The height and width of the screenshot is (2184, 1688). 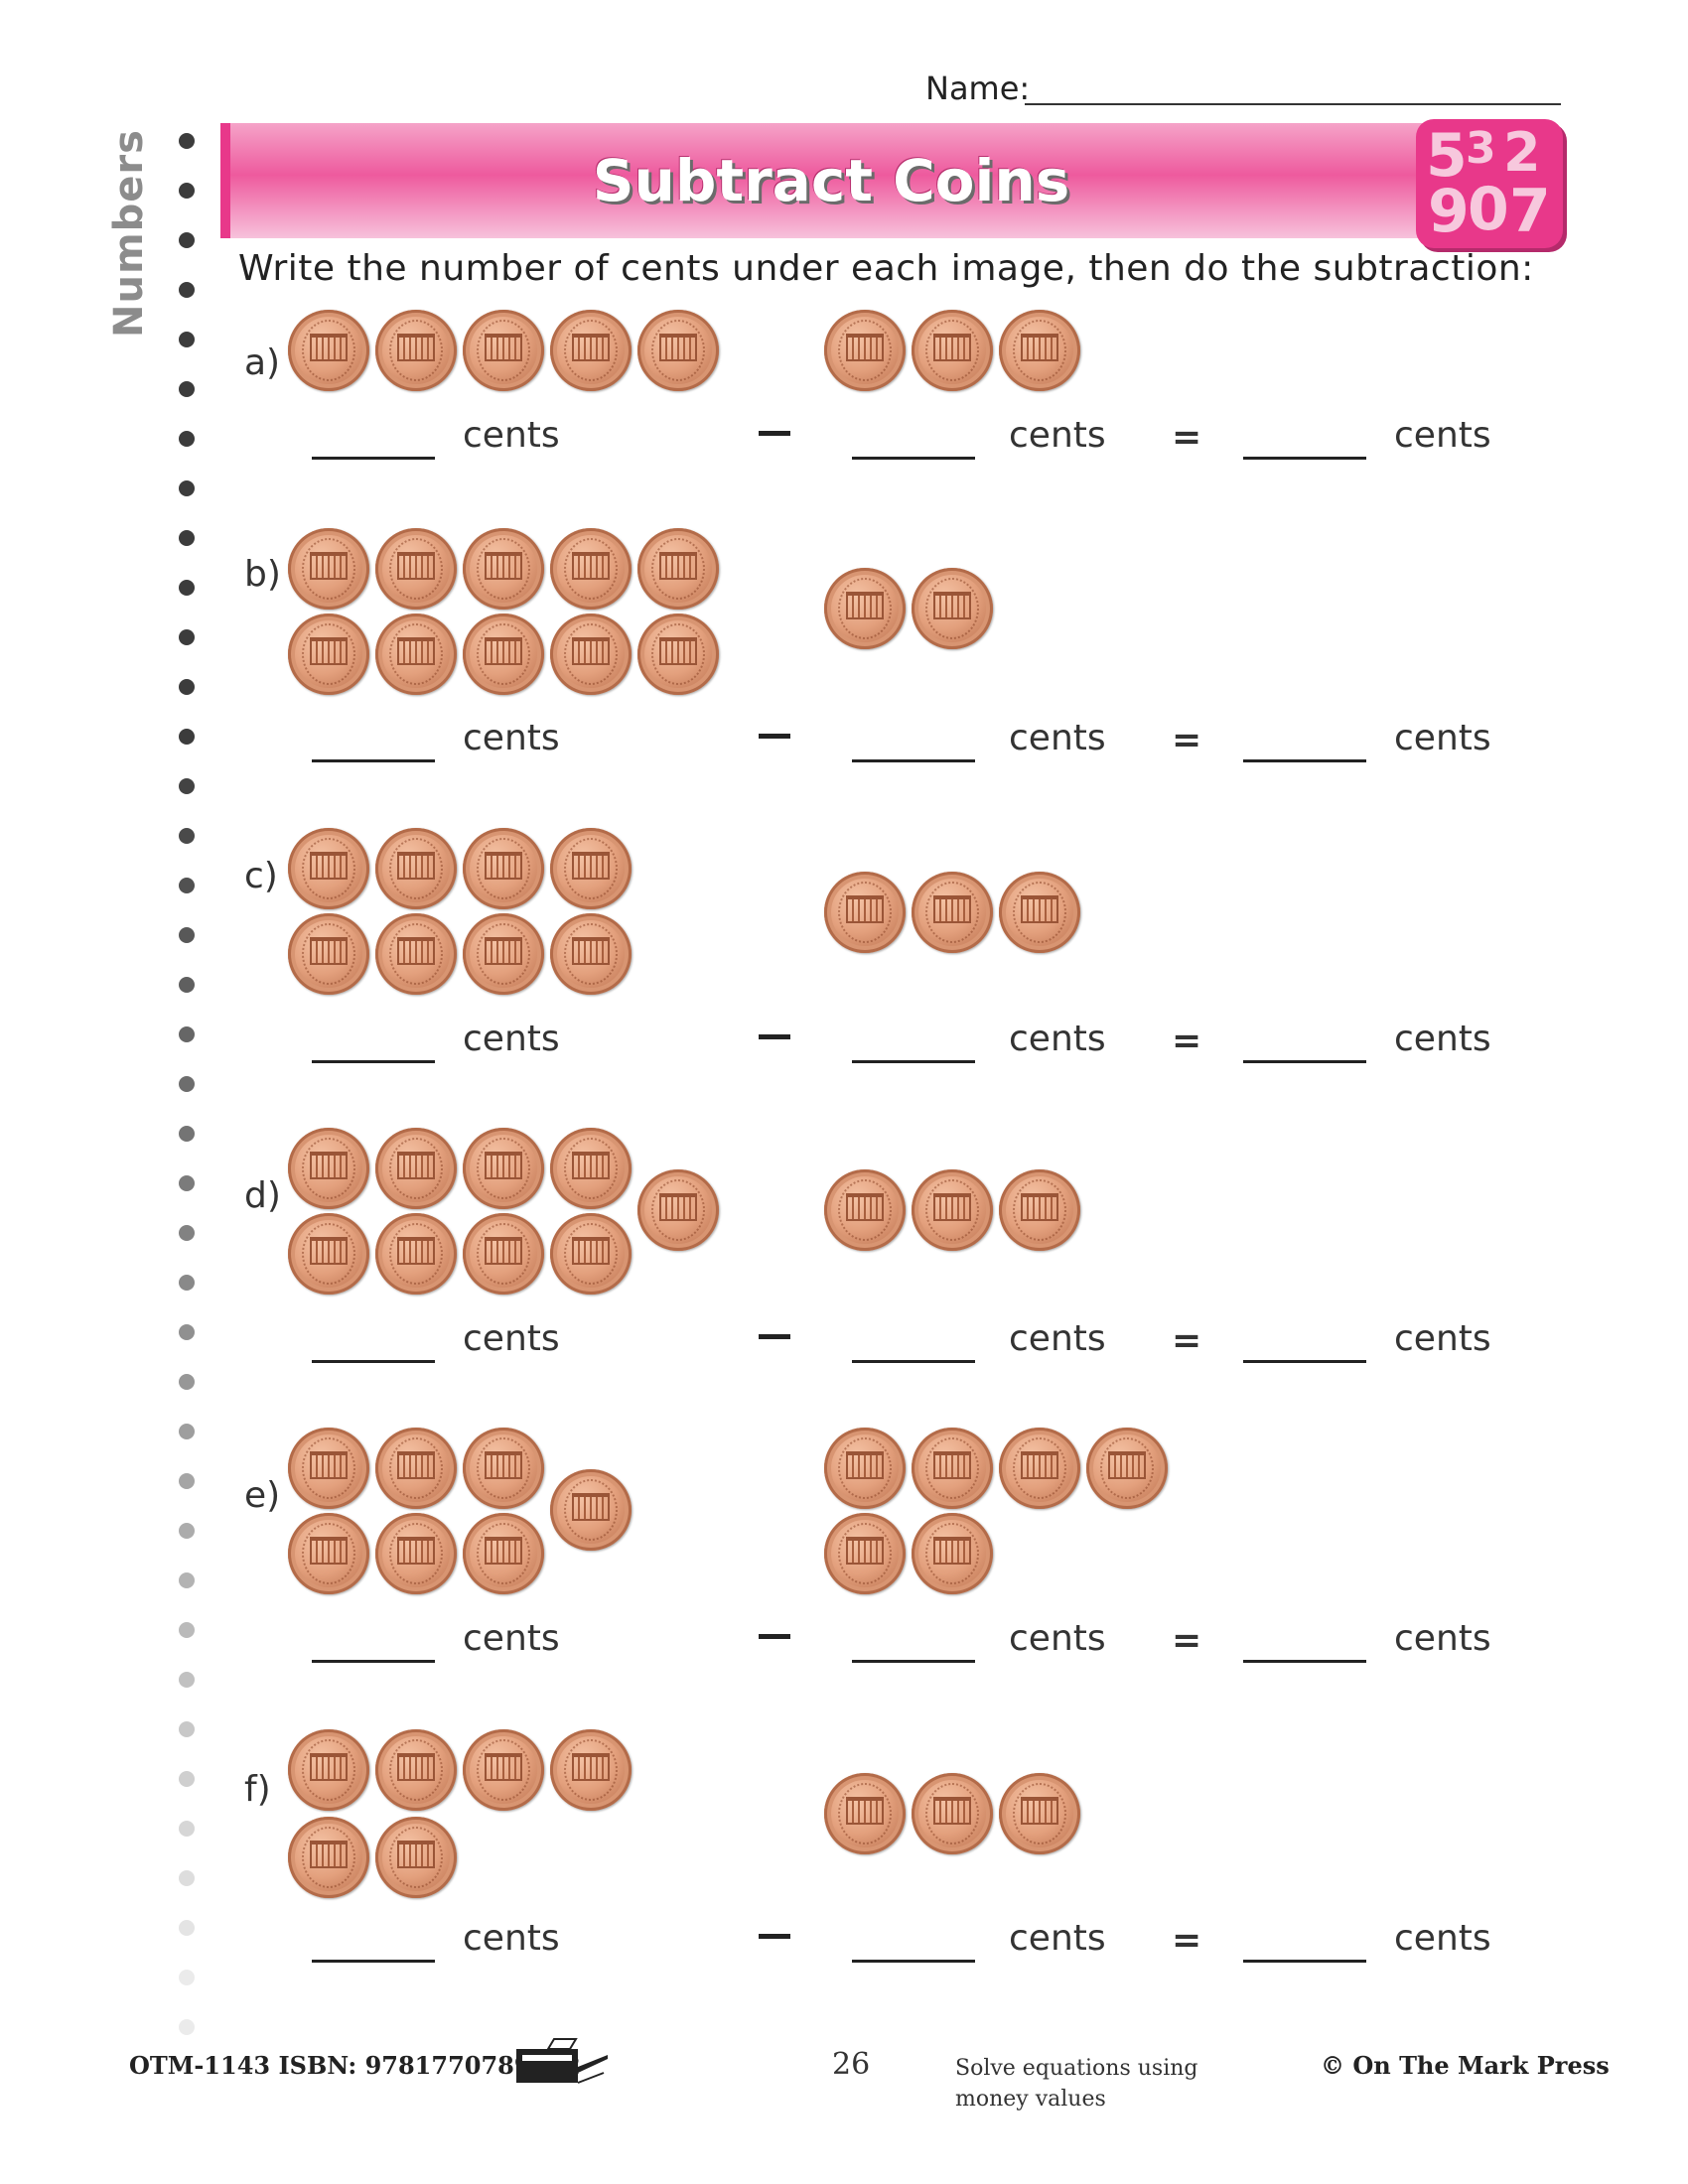 I want to click on badge-digit: 7, so click(x=1530, y=211).